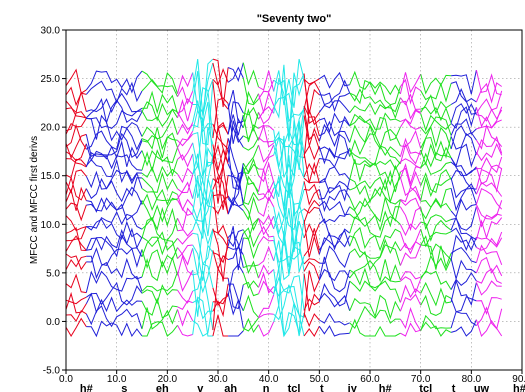  Describe the element at coordinates (52, 371) in the screenshot. I see `y-tick-label: -5.0` at that location.